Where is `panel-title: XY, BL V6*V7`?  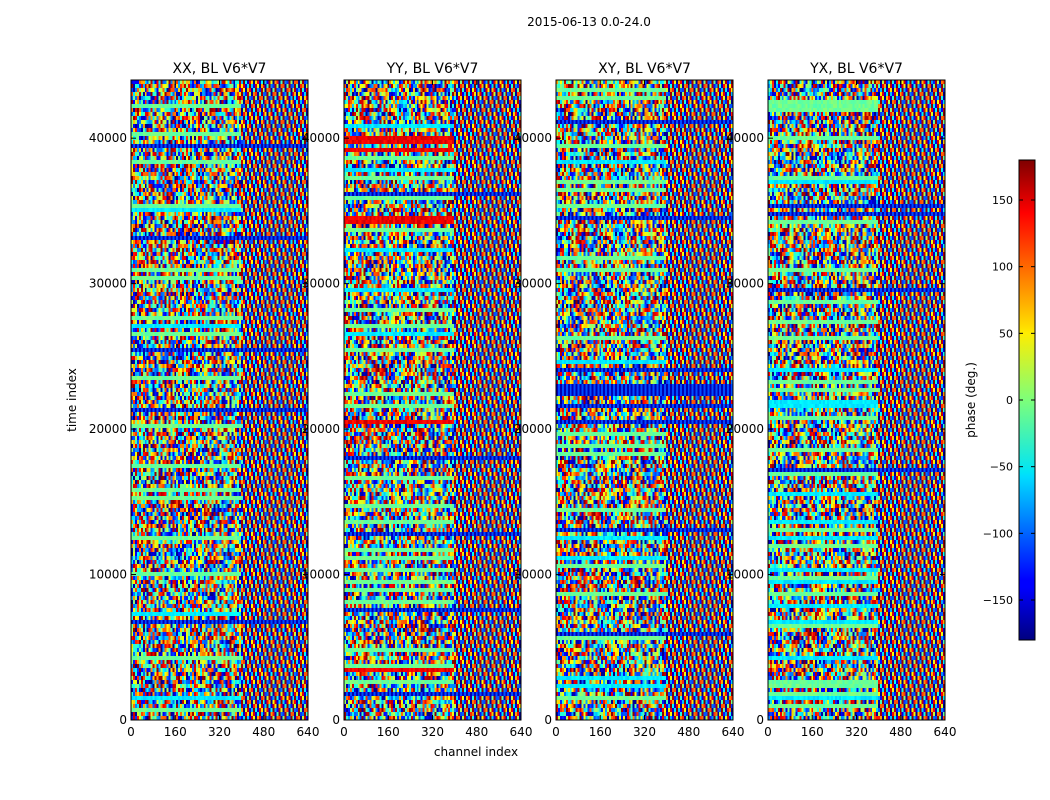 panel-title: XY, BL V6*V7 is located at coordinates (644, 69).